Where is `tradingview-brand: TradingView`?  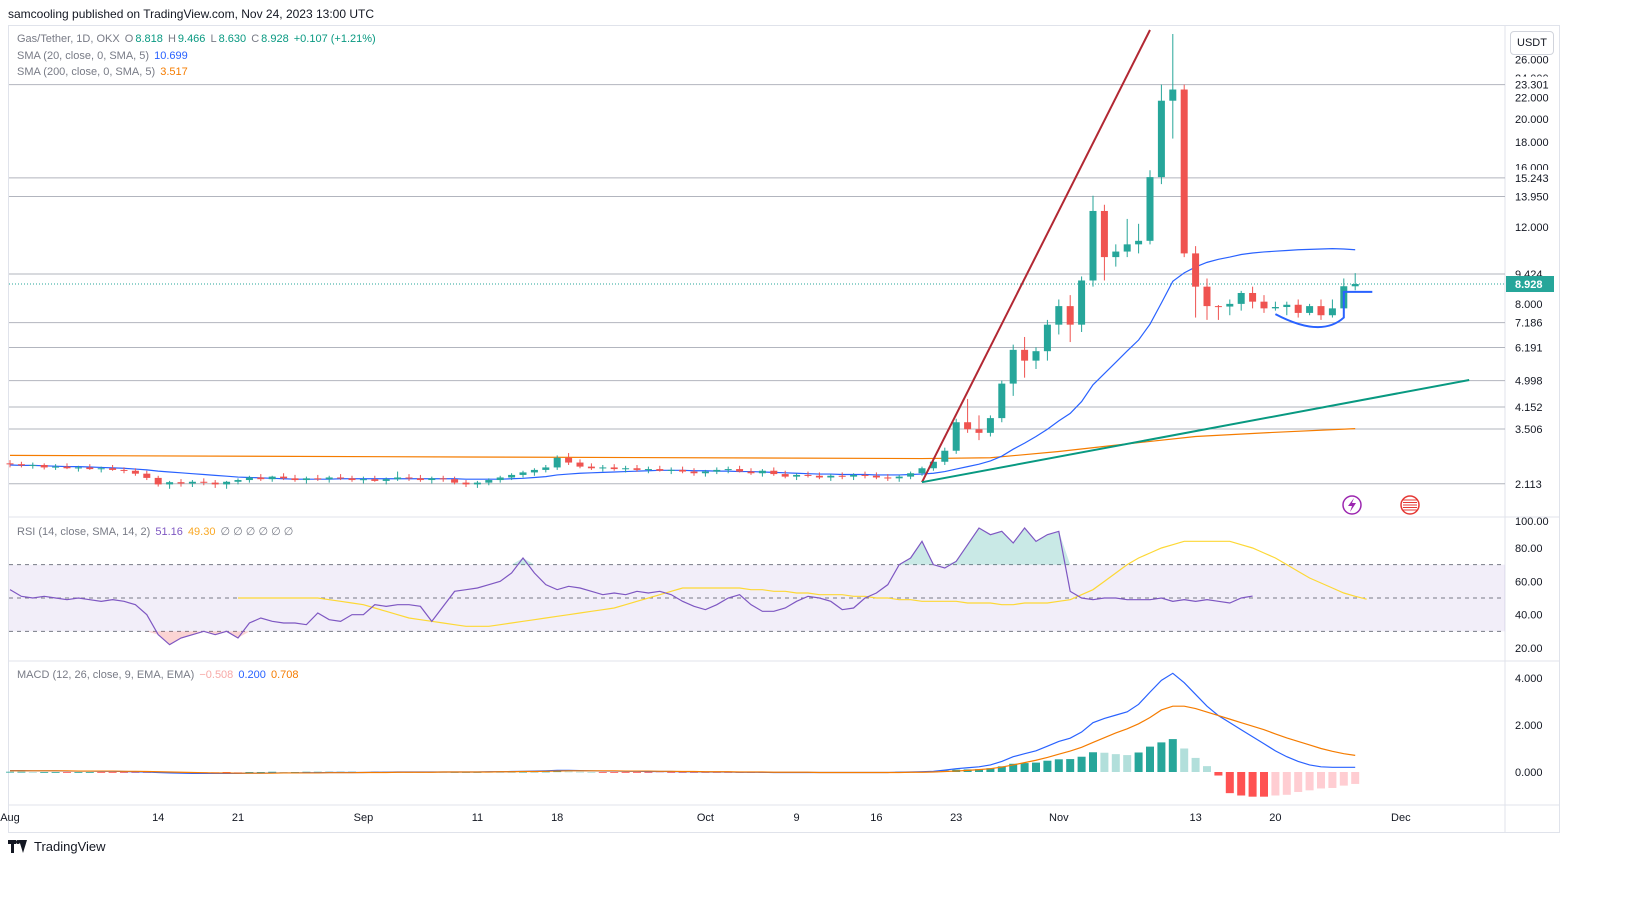 tradingview-brand: TradingView is located at coordinates (57, 846).